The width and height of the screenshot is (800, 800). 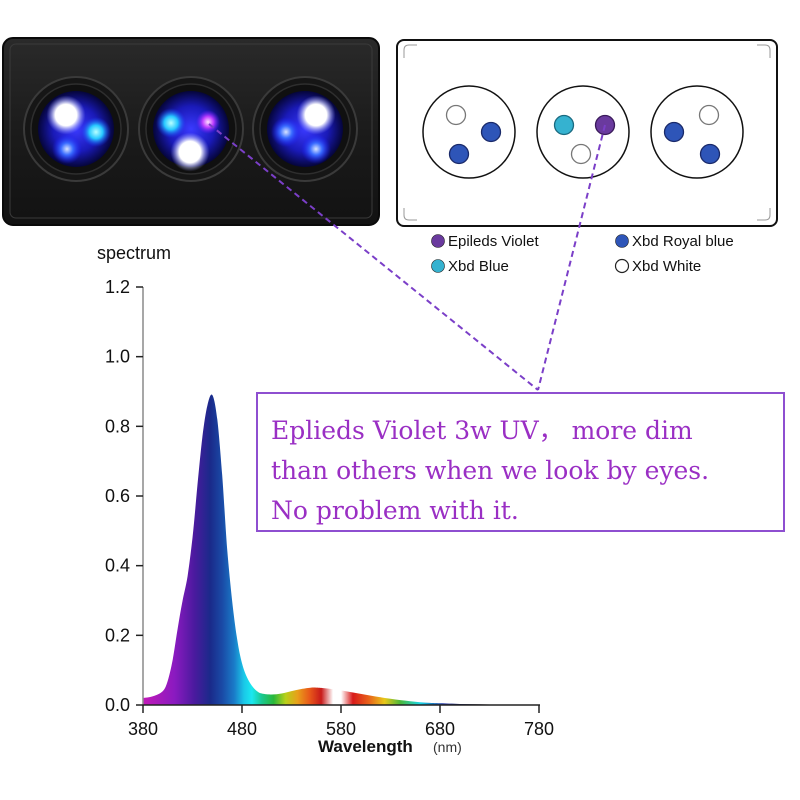 I want to click on legend-item: Xbd Blue, so click(x=470, y=266).